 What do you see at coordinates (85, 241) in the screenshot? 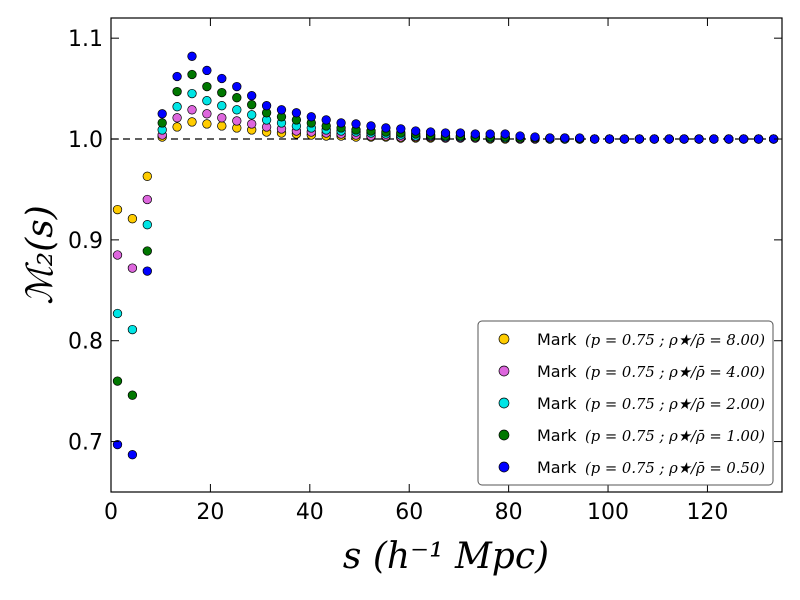
I see `y-tick-label: 0.9` at bounding box center [85, 241].